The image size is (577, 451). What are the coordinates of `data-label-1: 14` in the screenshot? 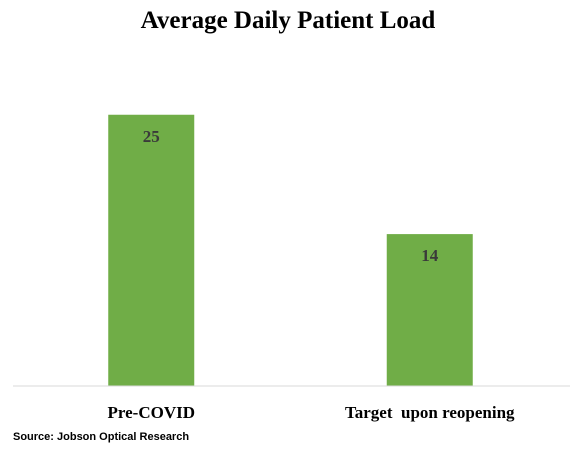 It's located at (430, 255).